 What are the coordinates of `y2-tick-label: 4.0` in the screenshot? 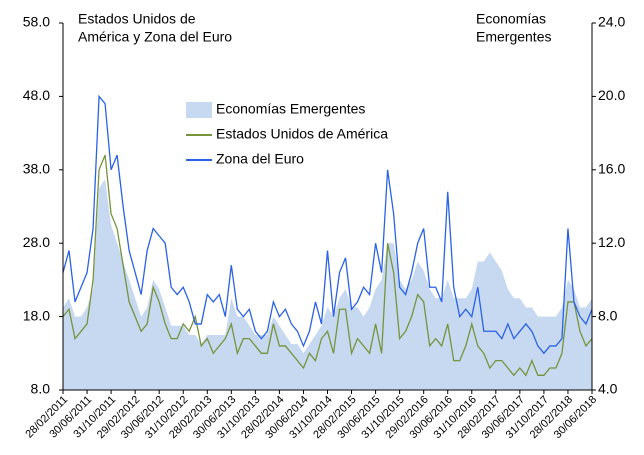 It's located at (608, 389).